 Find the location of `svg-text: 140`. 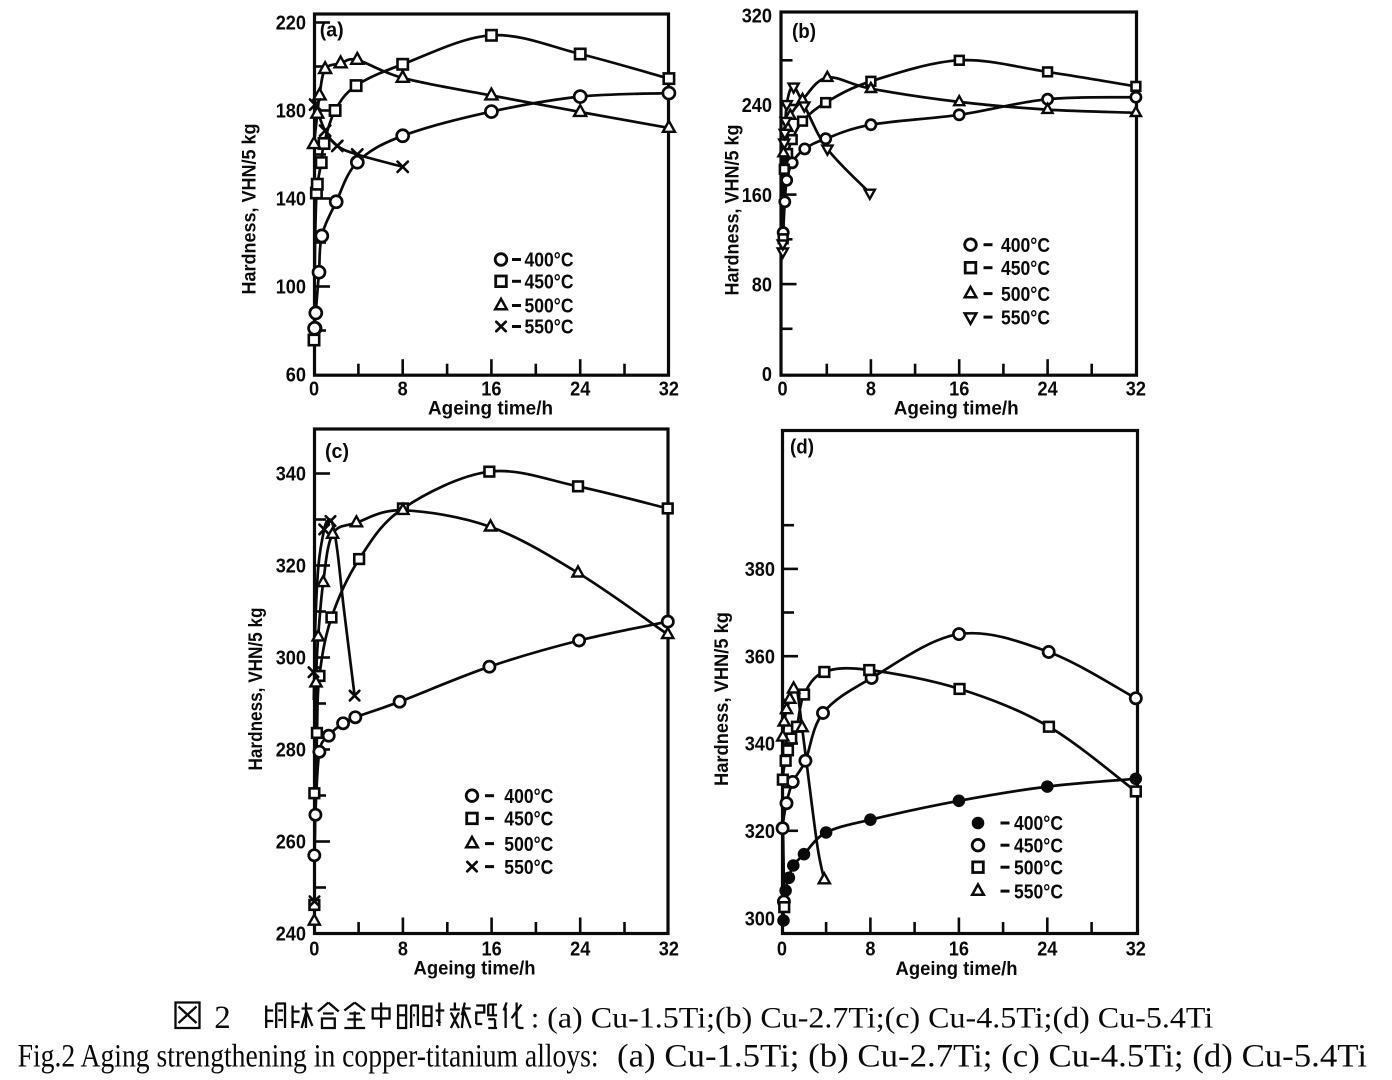

svg-text: 140 is located at coordinates (291, 200).